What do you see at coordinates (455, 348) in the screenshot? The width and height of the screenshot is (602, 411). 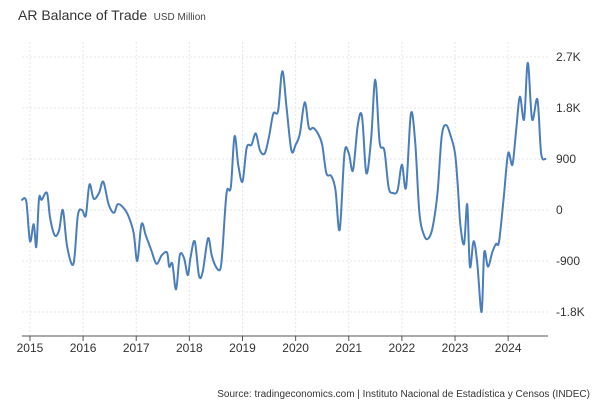 I see `x-tick-label: 2023` at bounding box center [455, 348].